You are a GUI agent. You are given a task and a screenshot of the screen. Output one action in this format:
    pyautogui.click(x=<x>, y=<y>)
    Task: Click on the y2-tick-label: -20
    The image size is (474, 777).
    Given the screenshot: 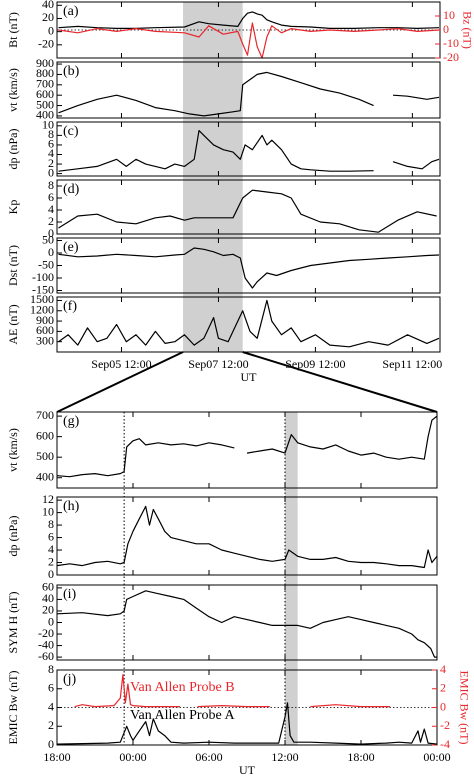 What is the action you would take?
    pyautogui.click(x=451, y=57)
    